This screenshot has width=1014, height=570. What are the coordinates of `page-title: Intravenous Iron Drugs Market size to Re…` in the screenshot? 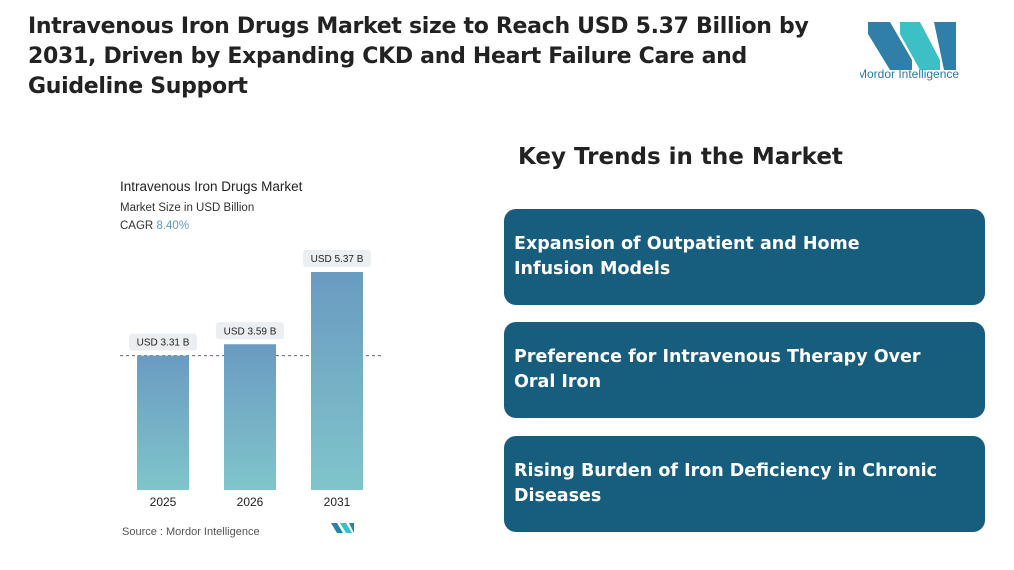 It's located at (418, 56).